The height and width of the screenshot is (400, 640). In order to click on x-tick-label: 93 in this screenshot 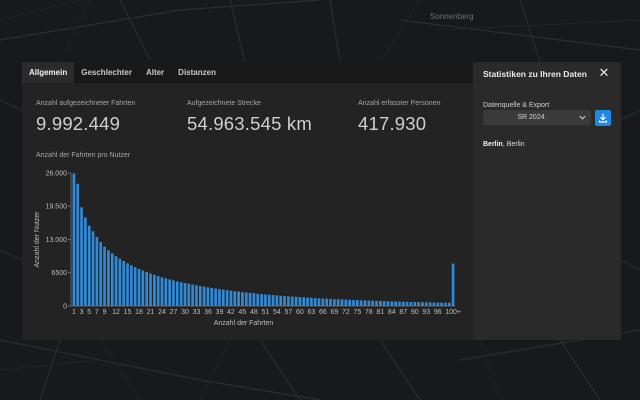, I will do `click(426, 312)`.